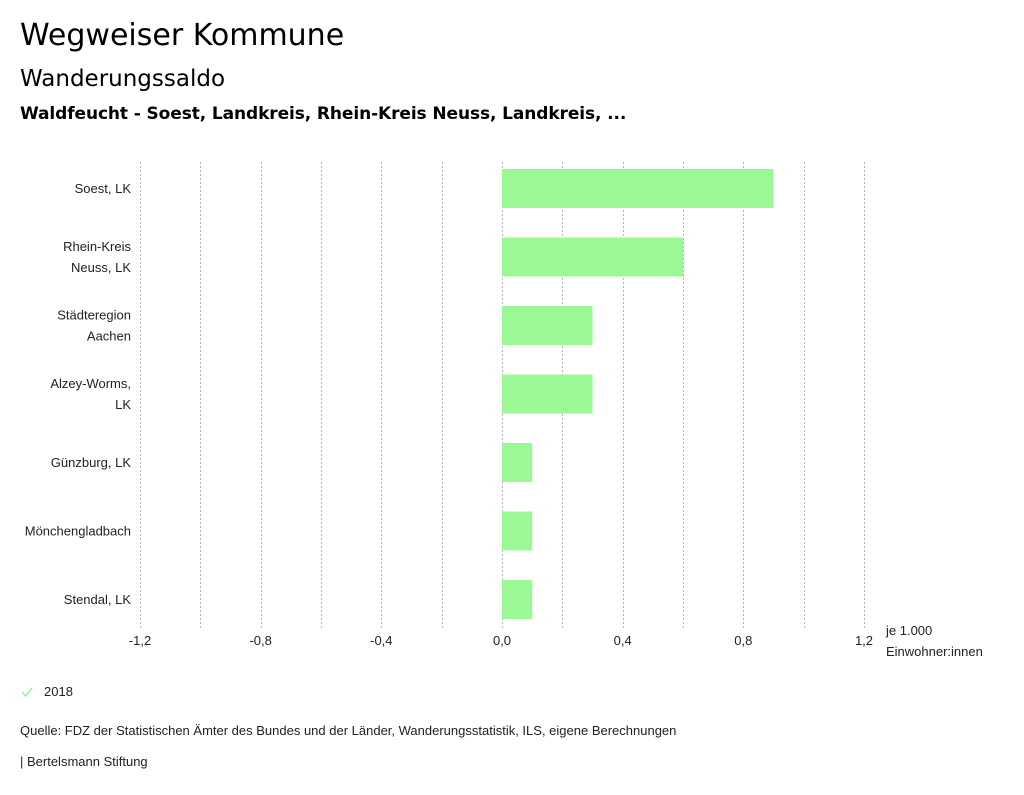 The width and height of the screenshot is (1024, 795). Describe the element at coordinates (101, 267) in the screenshot. I see `category-label: Neuss, LK` at that location.